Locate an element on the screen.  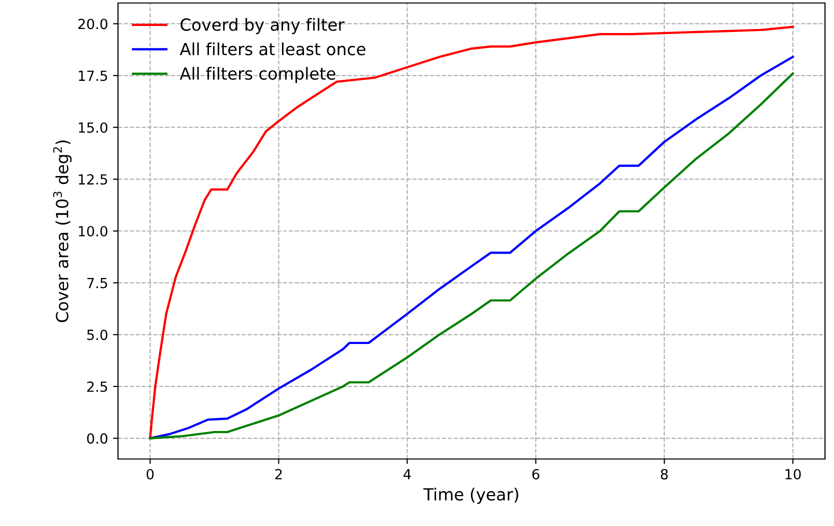
x-tick-label: 10 is located at coordinates (793, 474).